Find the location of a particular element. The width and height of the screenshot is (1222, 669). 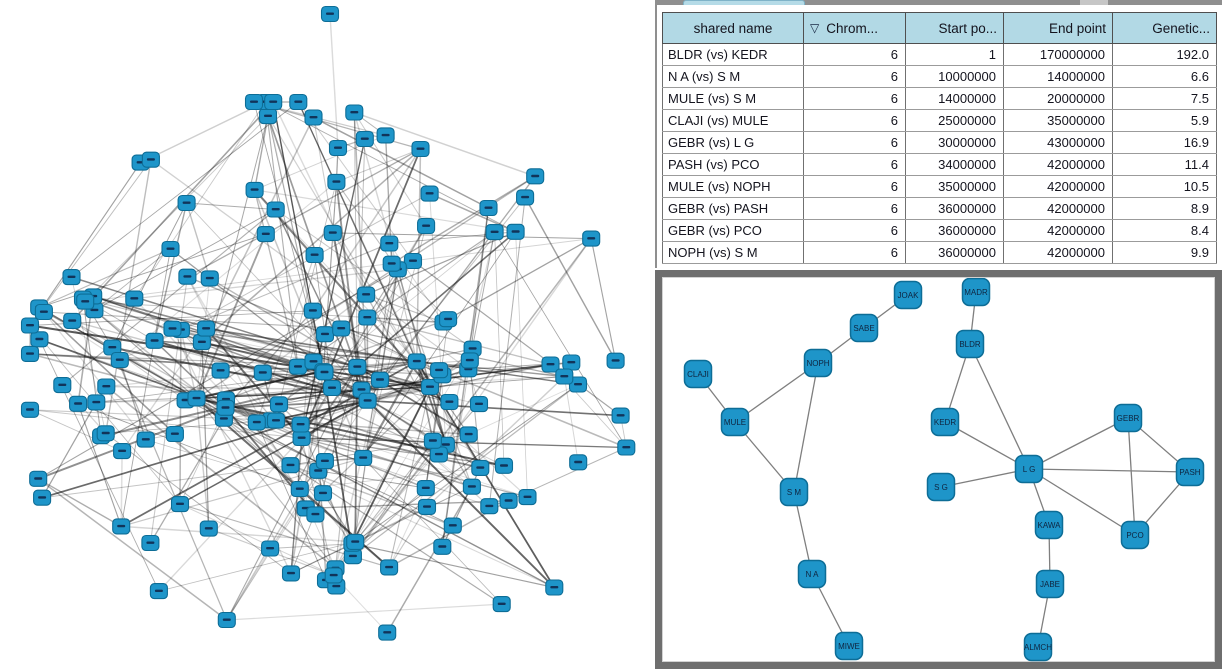

table-row: NOPH (vs) S M 6 36000000 42000000 9.9 is located at coordinates (939, 252).